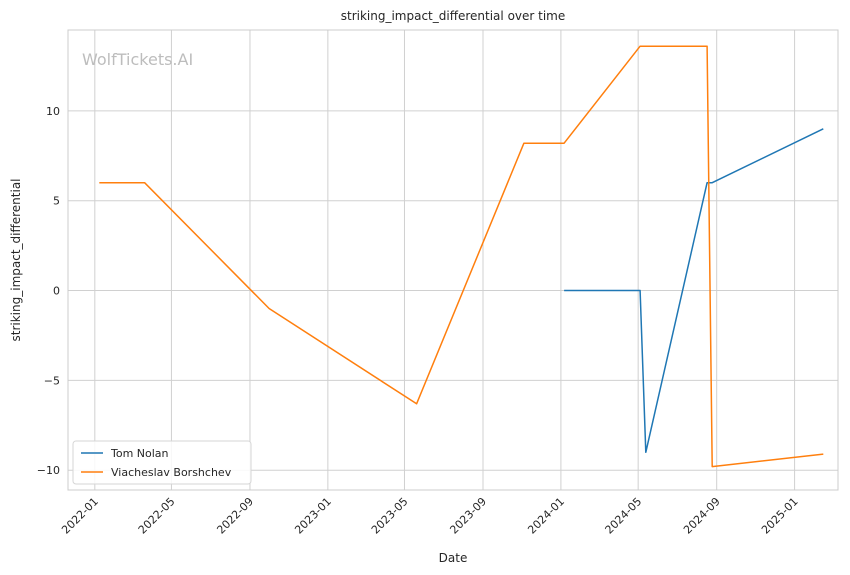  Describe the element at coordinates (453, 16) in the screenshot. I see `chart-title: striking_impact_differential over time` at that location.